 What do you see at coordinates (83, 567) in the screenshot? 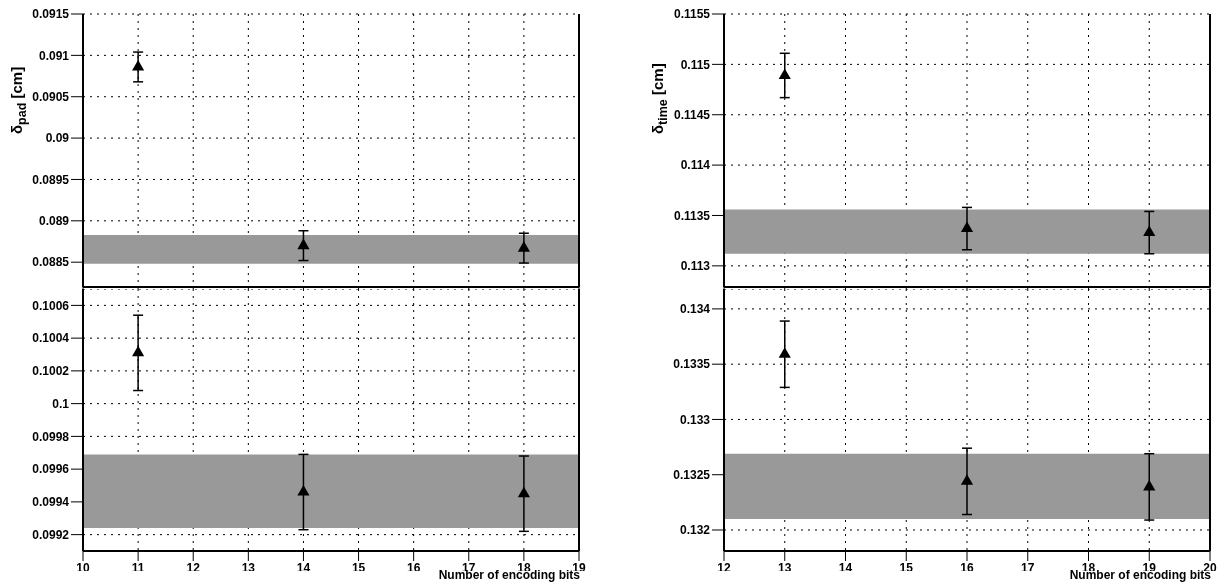
I see `x-tick-label: 10` at bounding box center [83, 567].